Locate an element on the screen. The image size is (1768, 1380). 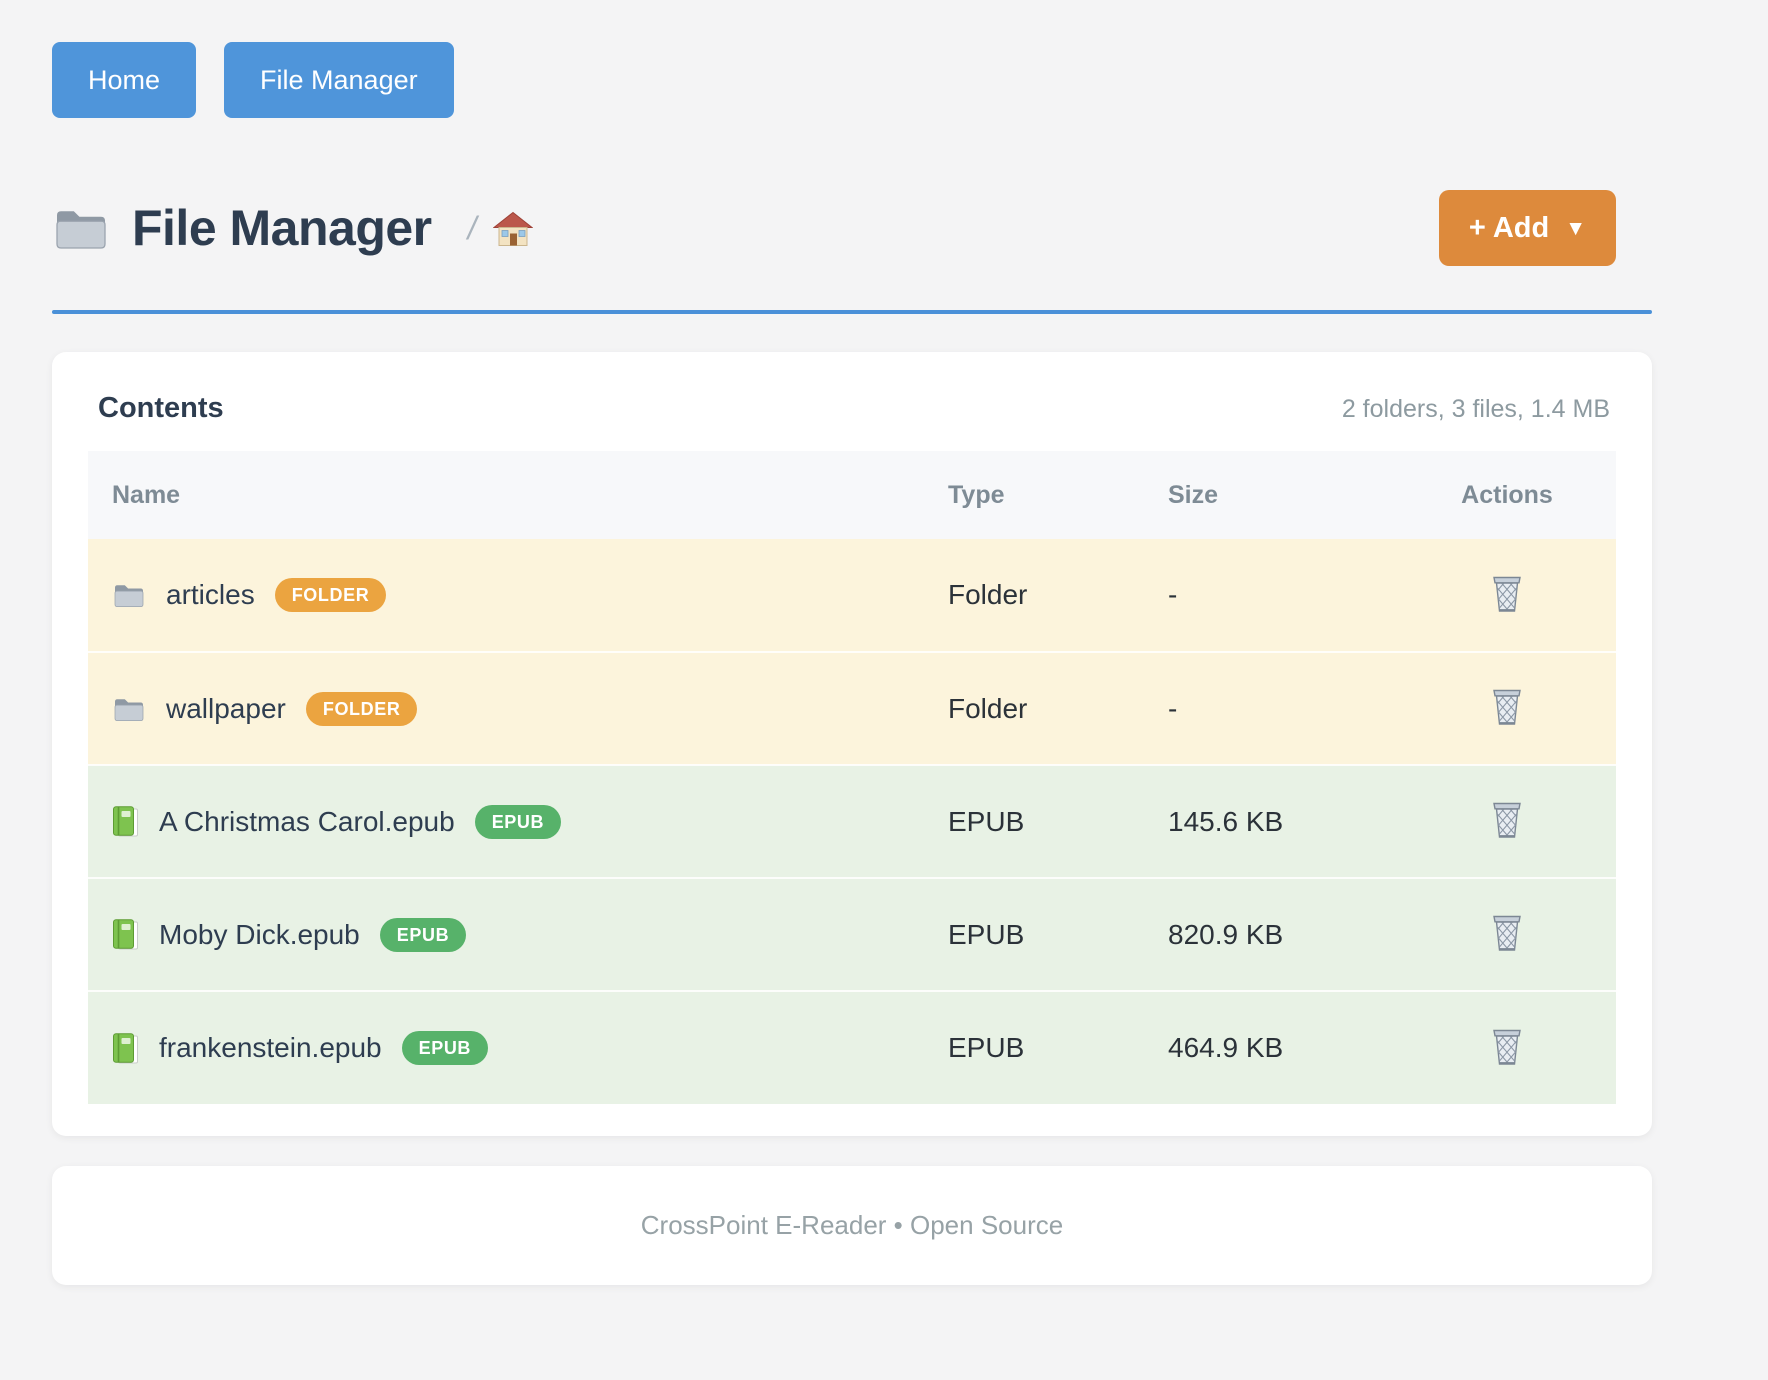
column-header-actions: Actions is located at coordinates (1507, 495).